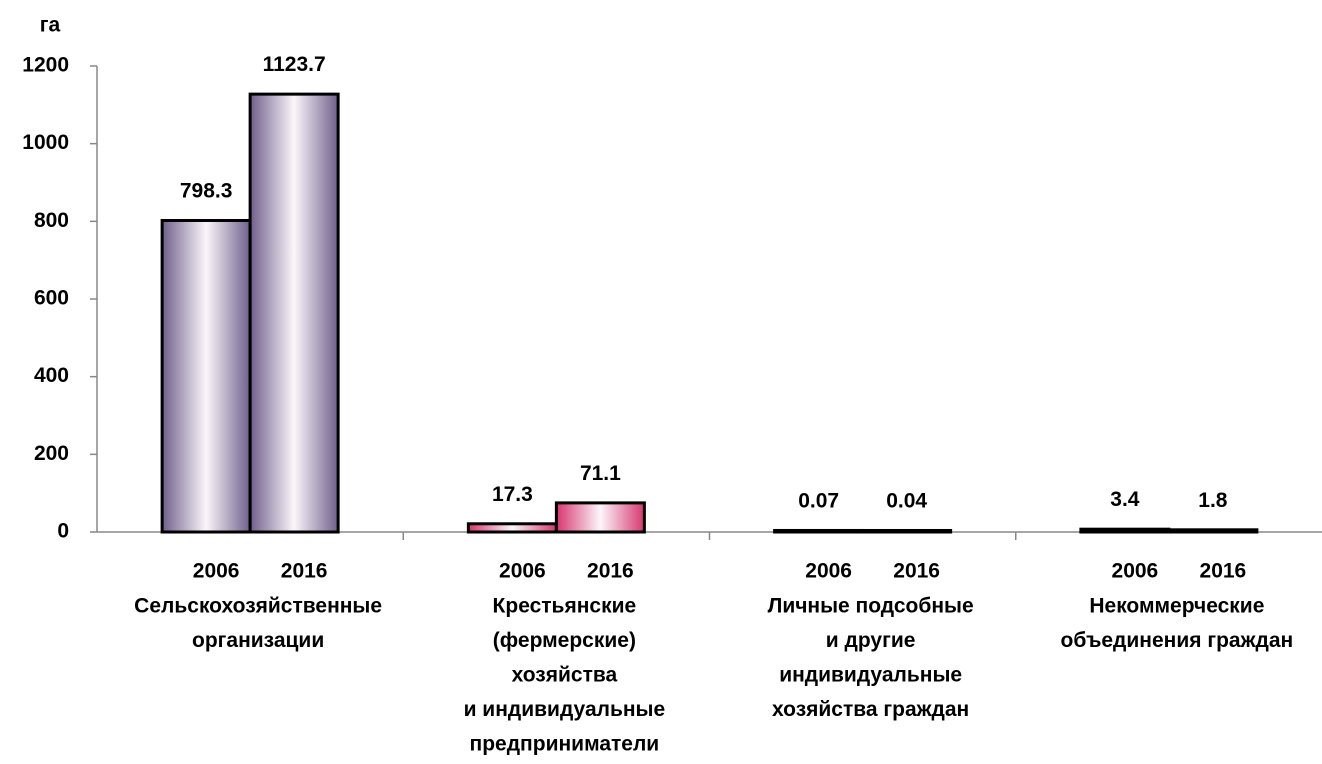  Describe the element at coordinates (1177, 640) in the screenshot. I see `x-category-label: объединения граждан` at that location.